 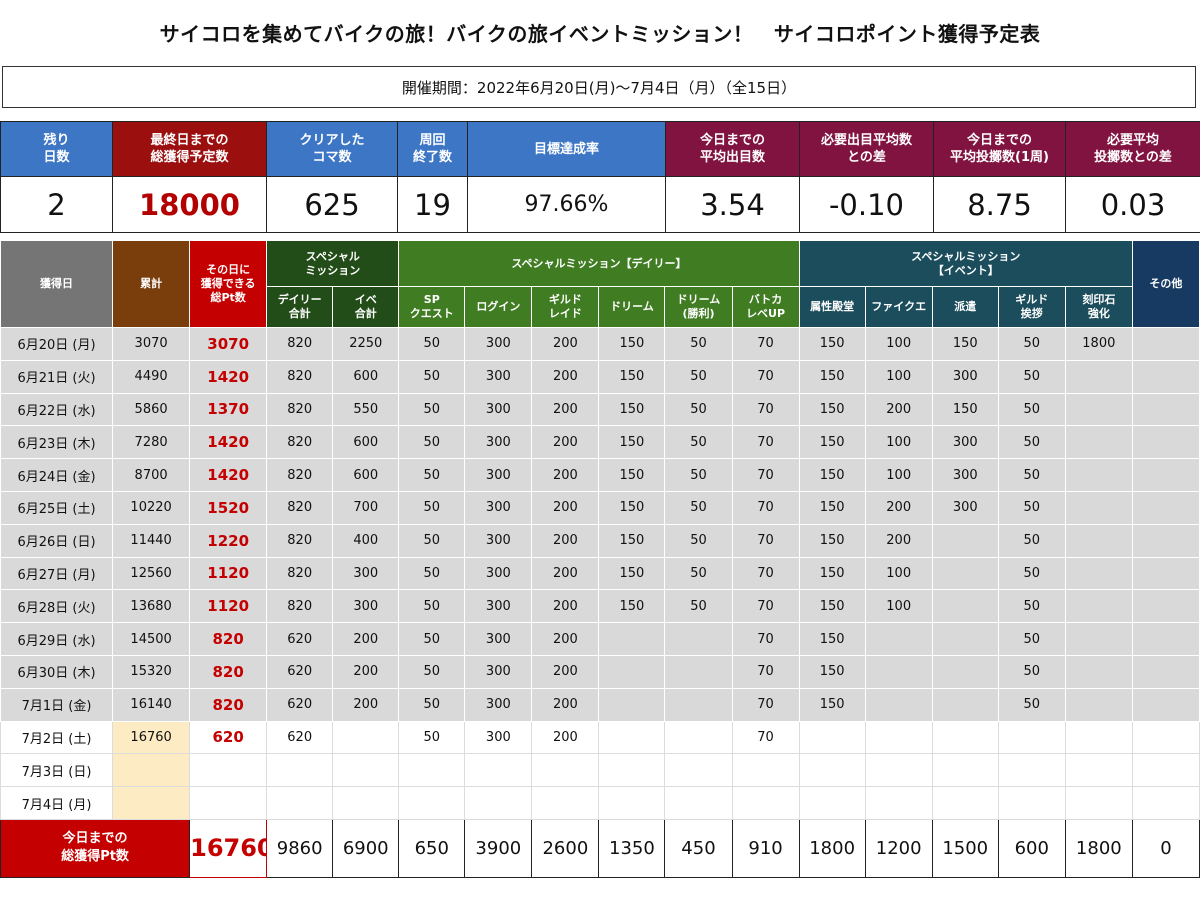 What do you see at coordinates (189, 149) in the screenshot?
I see `summary-header: 最終日までの 総獲得予定数` at bounding box center [189, 149].